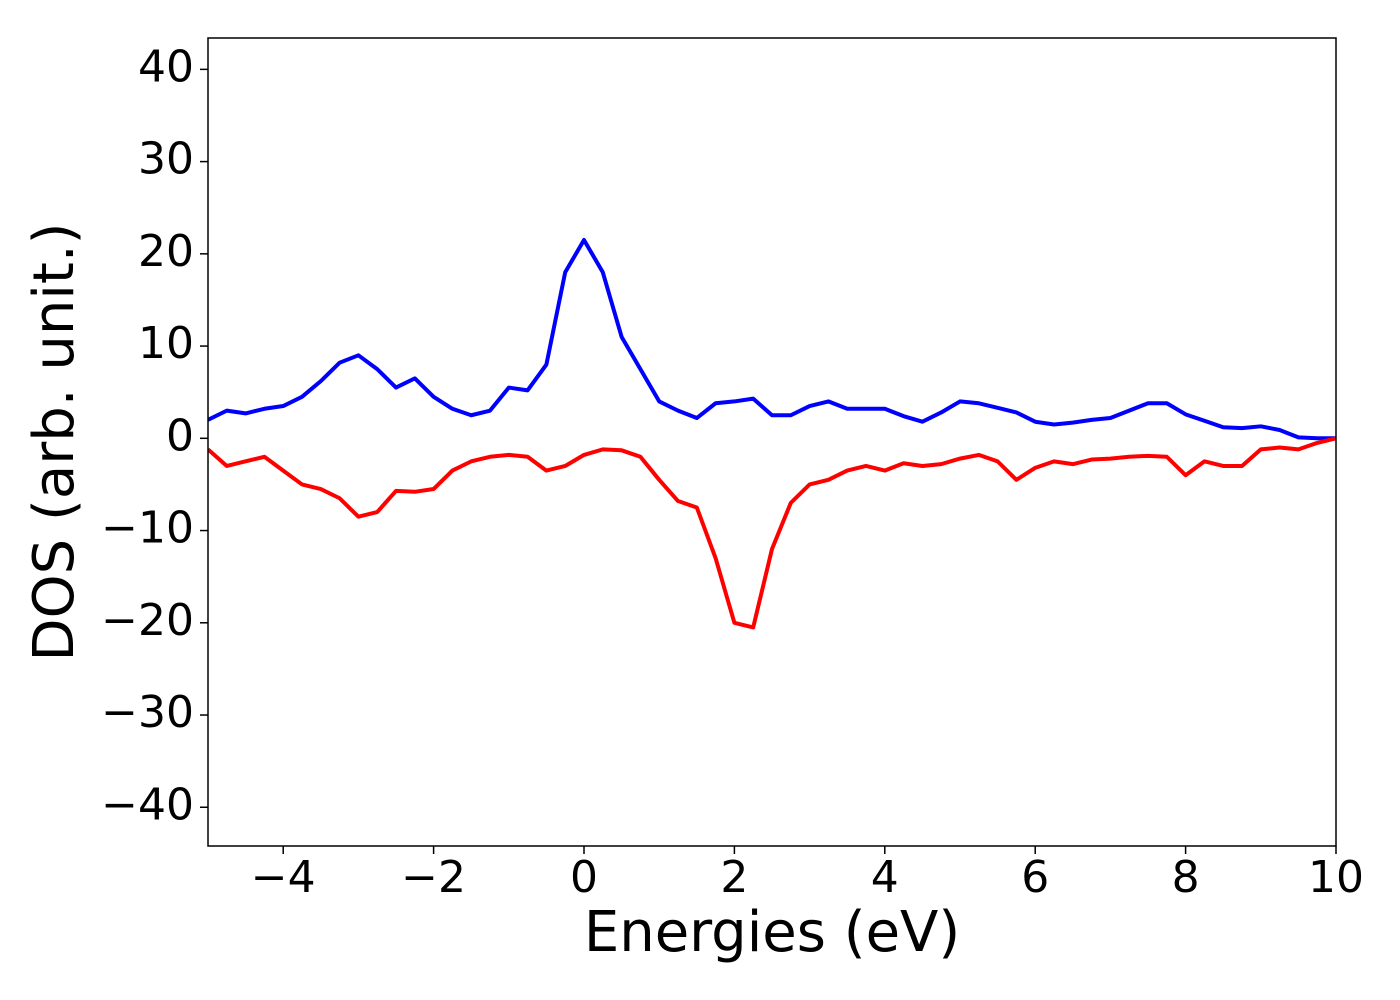 This screenshot has width=1400, height=1000. Describe the element at coordinates (54, 441) in the screenshot. I see `y-axis-label: DOS (arb. unit.)` at that location.